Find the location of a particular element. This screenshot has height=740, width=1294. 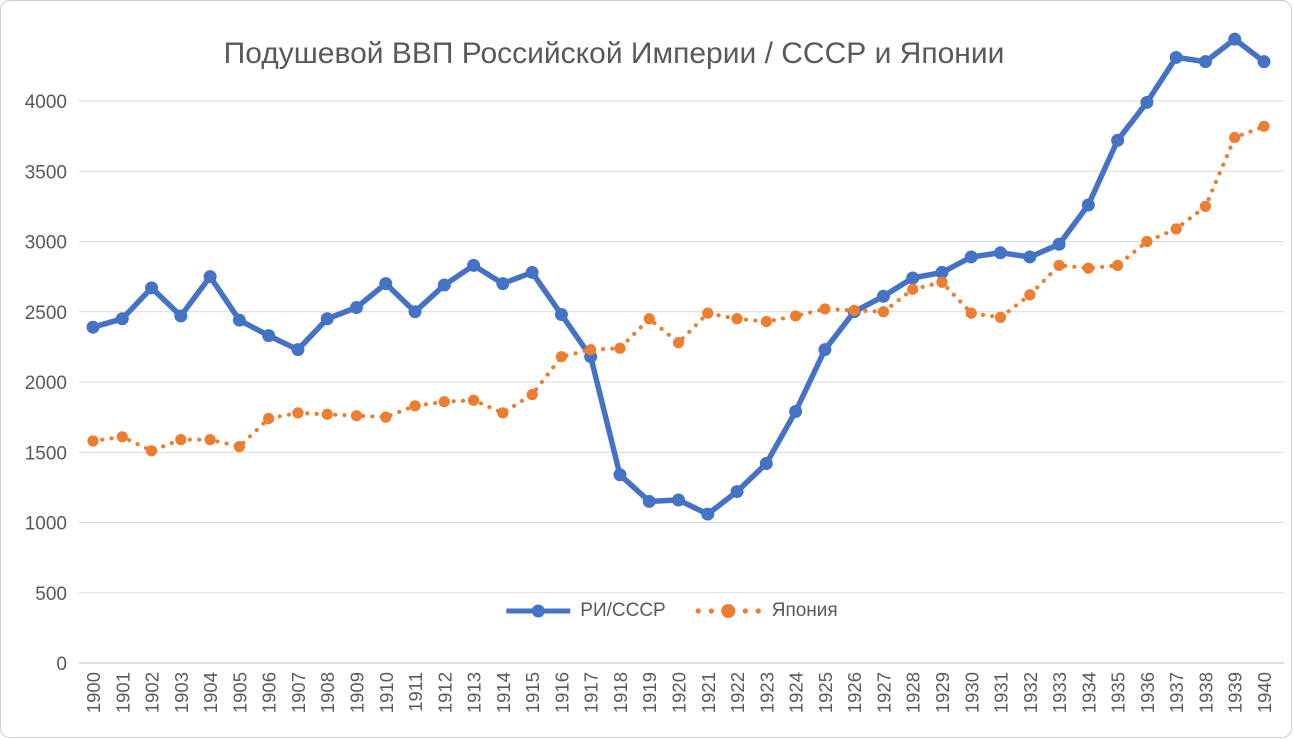

y-axis-tick-label: 2000 is located at coordinates (46, 383).